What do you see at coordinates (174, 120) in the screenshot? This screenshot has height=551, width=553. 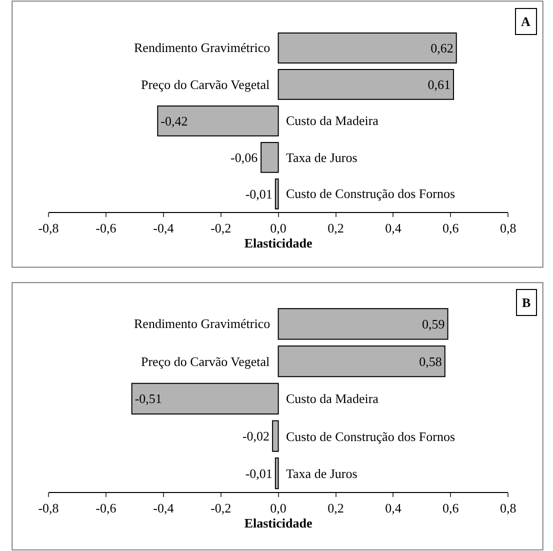 I see `data-label: -0,42` at bounding box center [174, 120].